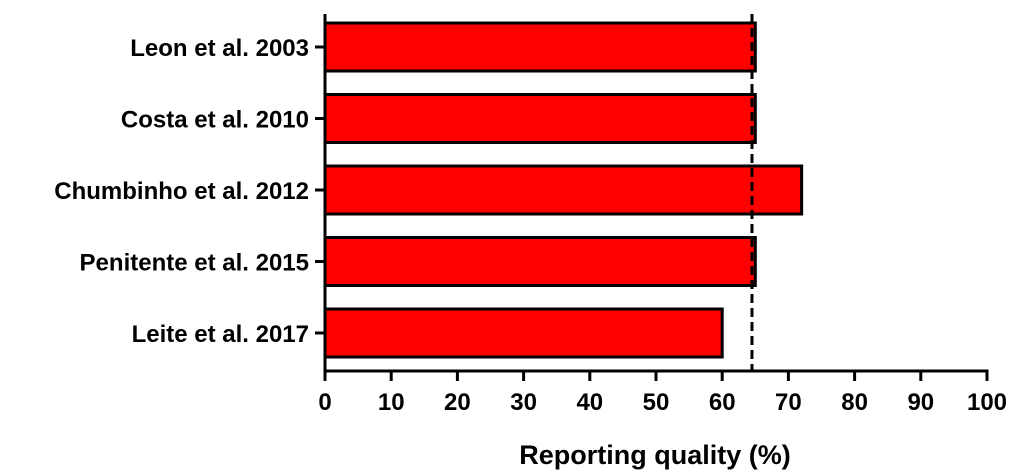 The height and width of the screenshot is (473, 1016). Describe the element at coordinates (920, 402) in the screenshot. I see `x-tick-label: 90` at that location.